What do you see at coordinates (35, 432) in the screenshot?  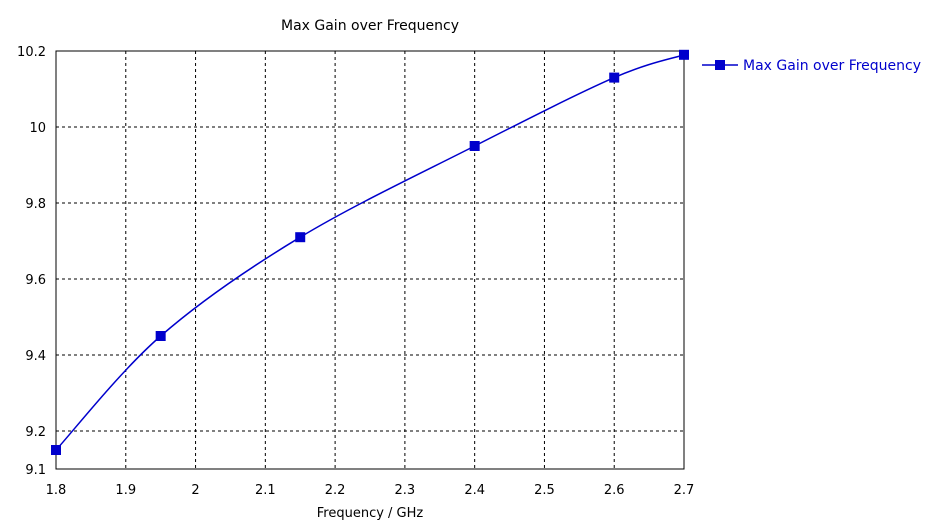 I see `y-tick-label: 9.2` at bounding box center [35, 432].